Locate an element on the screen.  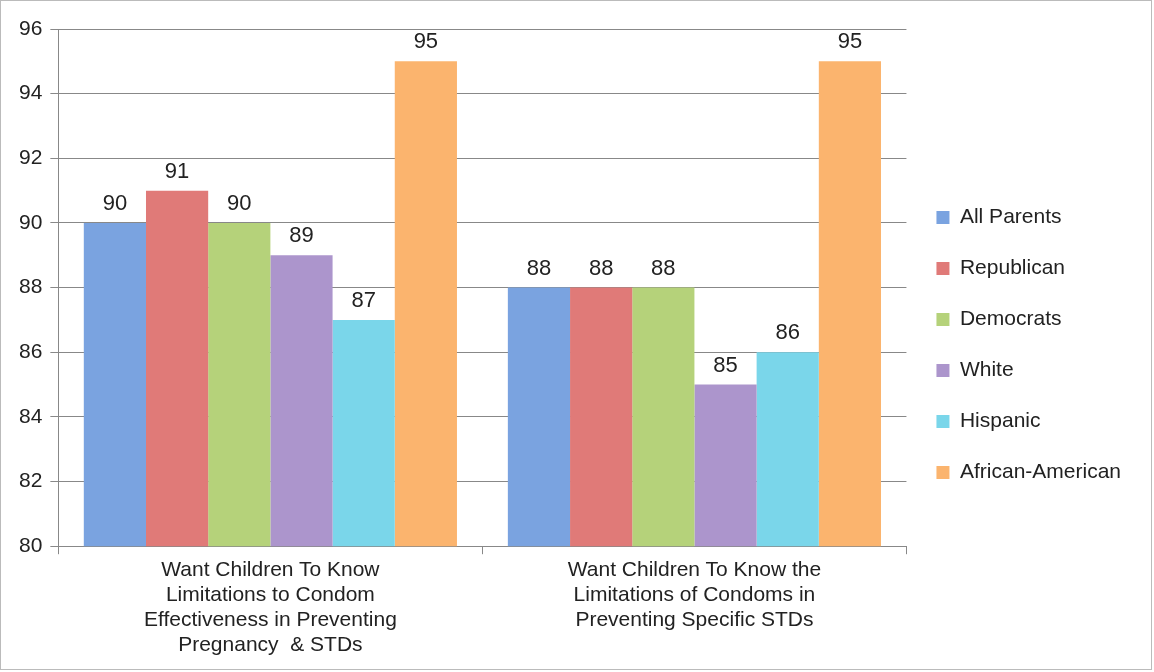
legend-label: White is located at coordinates (986, 369).